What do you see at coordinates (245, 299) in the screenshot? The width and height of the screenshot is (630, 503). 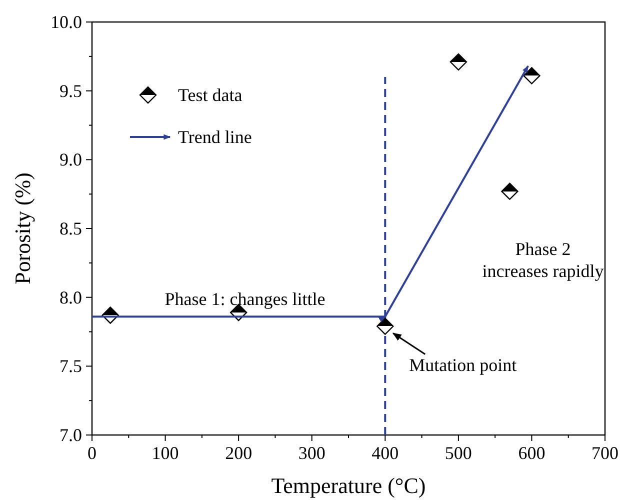 I see `annotation: Phase 1: changes little` at bounding box center [245, 299].